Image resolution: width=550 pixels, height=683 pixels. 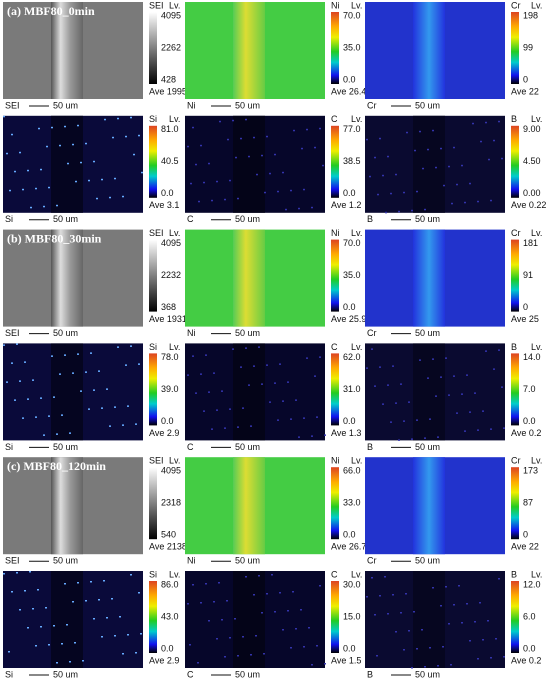 I want to click on scale-element: Ni, so click(x=191, y=561).